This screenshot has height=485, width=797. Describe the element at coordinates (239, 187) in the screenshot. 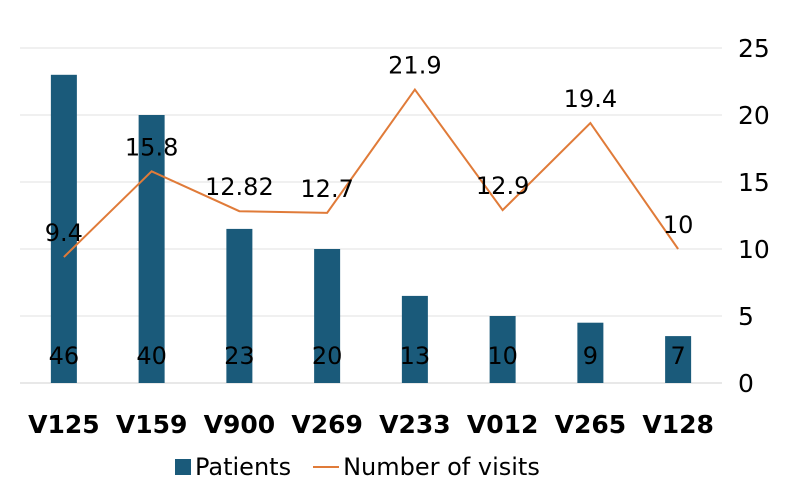

I see `line-label-V900: 12.82` at that location.